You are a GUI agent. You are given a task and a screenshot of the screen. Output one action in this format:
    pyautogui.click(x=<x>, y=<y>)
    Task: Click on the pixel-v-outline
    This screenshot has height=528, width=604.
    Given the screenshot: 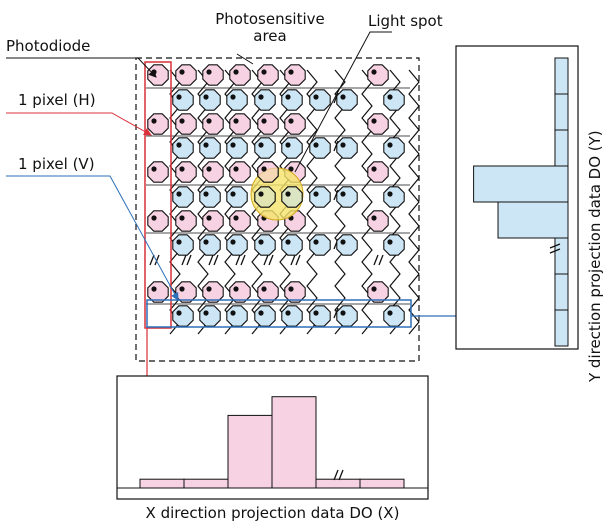 What is the action you would take?
    pyautogui.click(x=279, y=313)
    